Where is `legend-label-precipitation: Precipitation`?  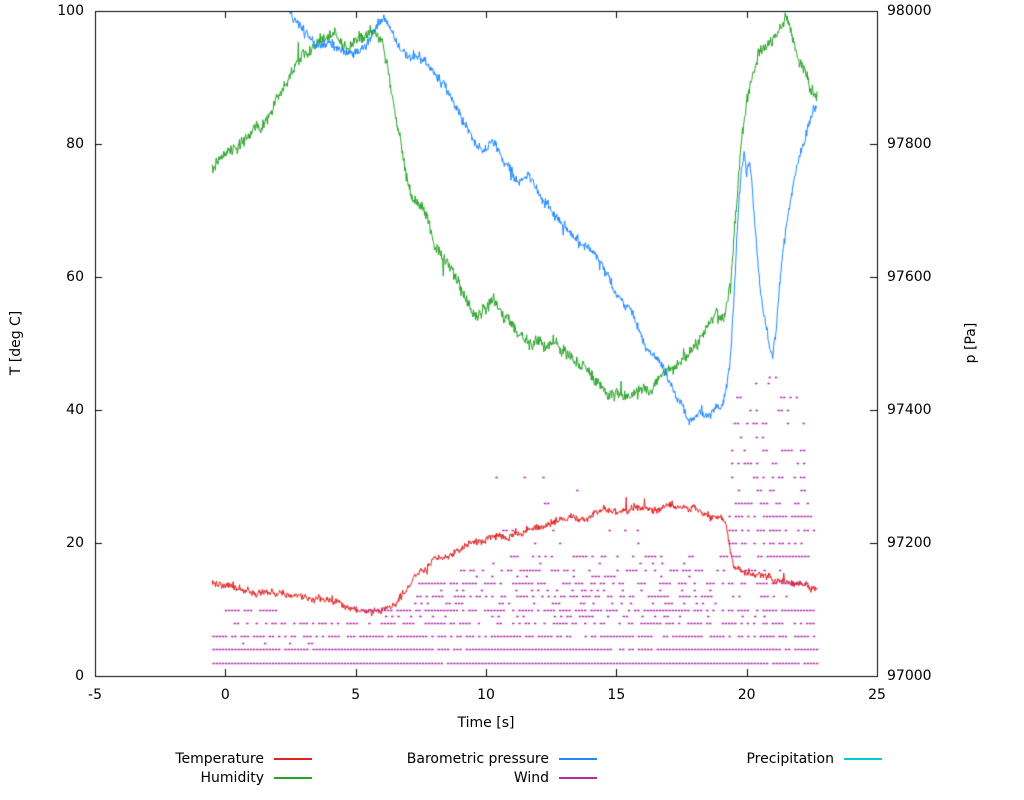 legend-label-precipitation: Precipitation is located at coordinates (790, 759).